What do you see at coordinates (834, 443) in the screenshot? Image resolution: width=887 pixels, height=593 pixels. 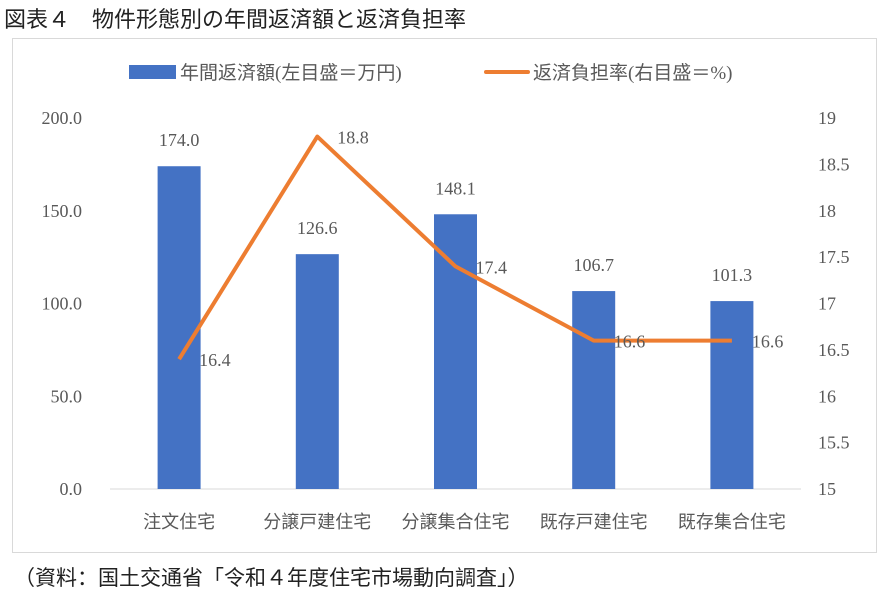 I see `y-right-tick-label: 15.5` at bounding box center [834, 443].